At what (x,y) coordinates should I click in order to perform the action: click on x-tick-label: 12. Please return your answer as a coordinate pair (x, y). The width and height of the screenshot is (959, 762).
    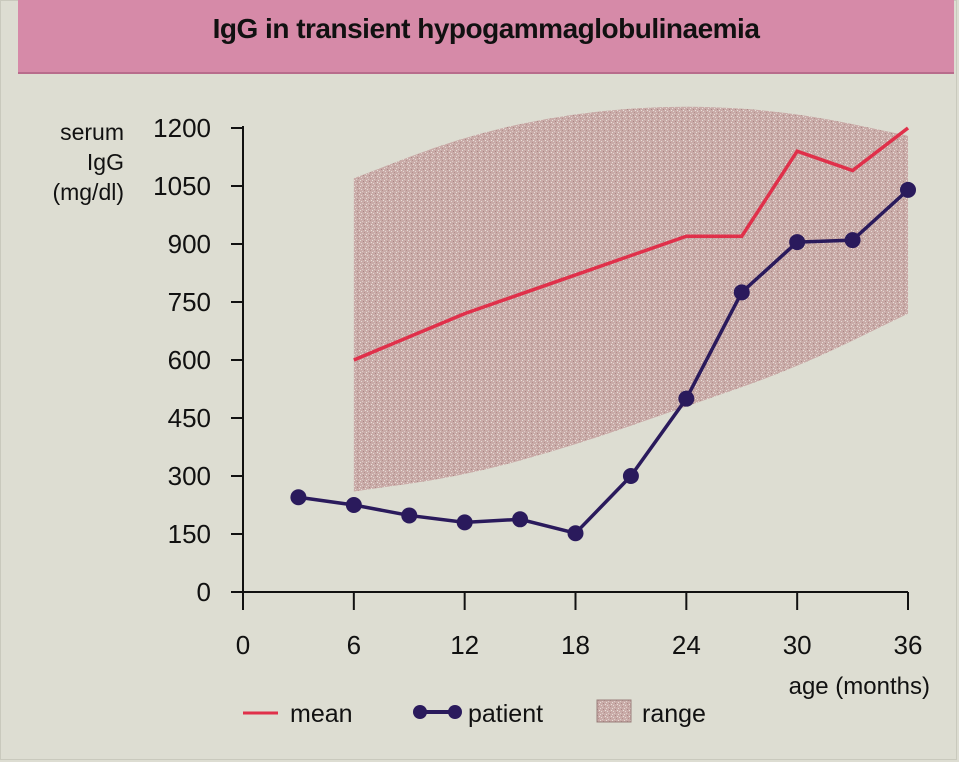
    Looking at the image, I should click on (464, 645).